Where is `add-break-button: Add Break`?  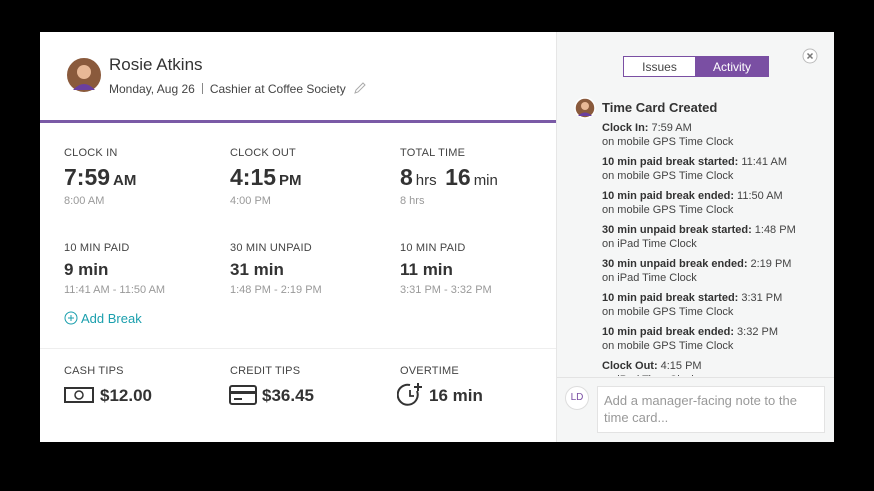
add-break-button: Add Break is located at coordinates (103, 318).